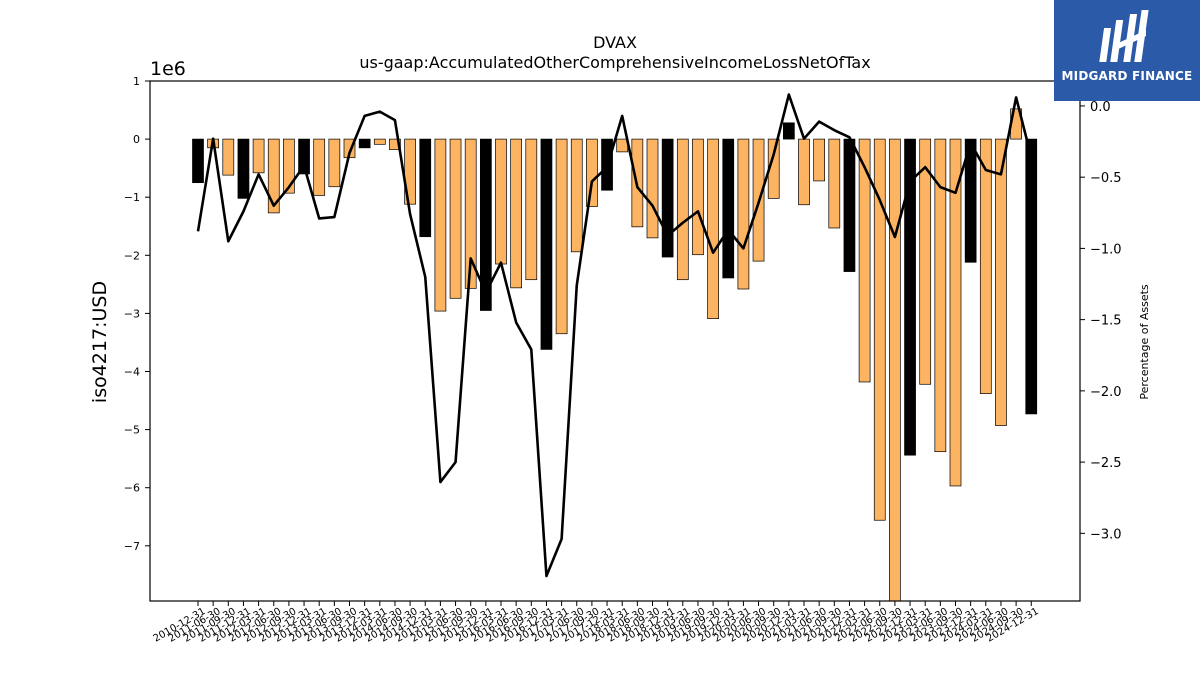 The width and height of the screenshot is (1200, 675). I want to click on chart-title: DVAX, so click(615, 42).